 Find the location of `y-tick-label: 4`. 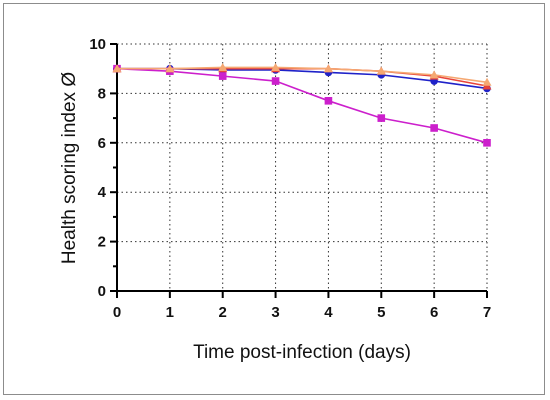

y-tick-label: 4 is located at coordinates (102, 192).